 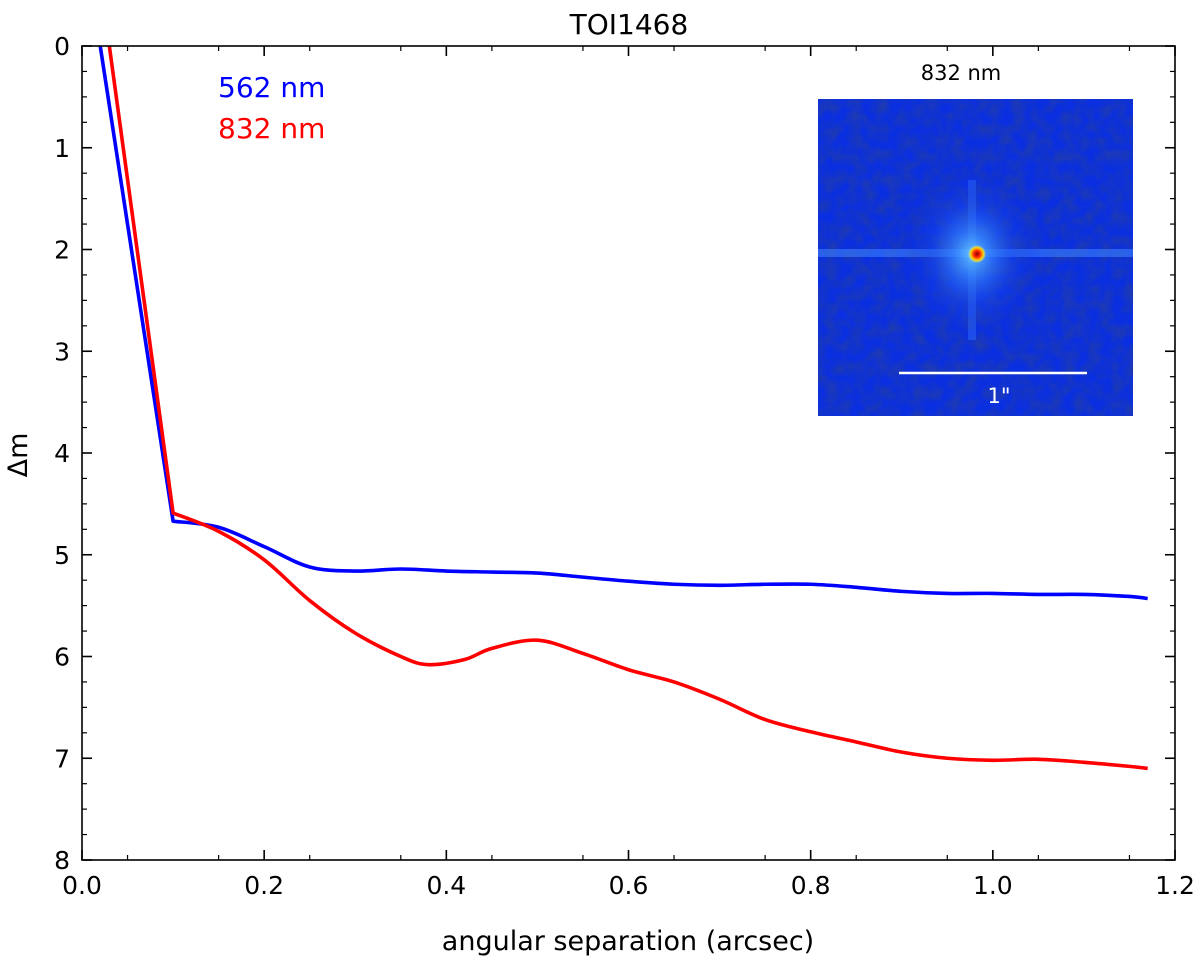 What do you see at coordinates (82, 885) in the screenshot?
I see `x-tick-label: 0.0` at bounding box center [82, 885].